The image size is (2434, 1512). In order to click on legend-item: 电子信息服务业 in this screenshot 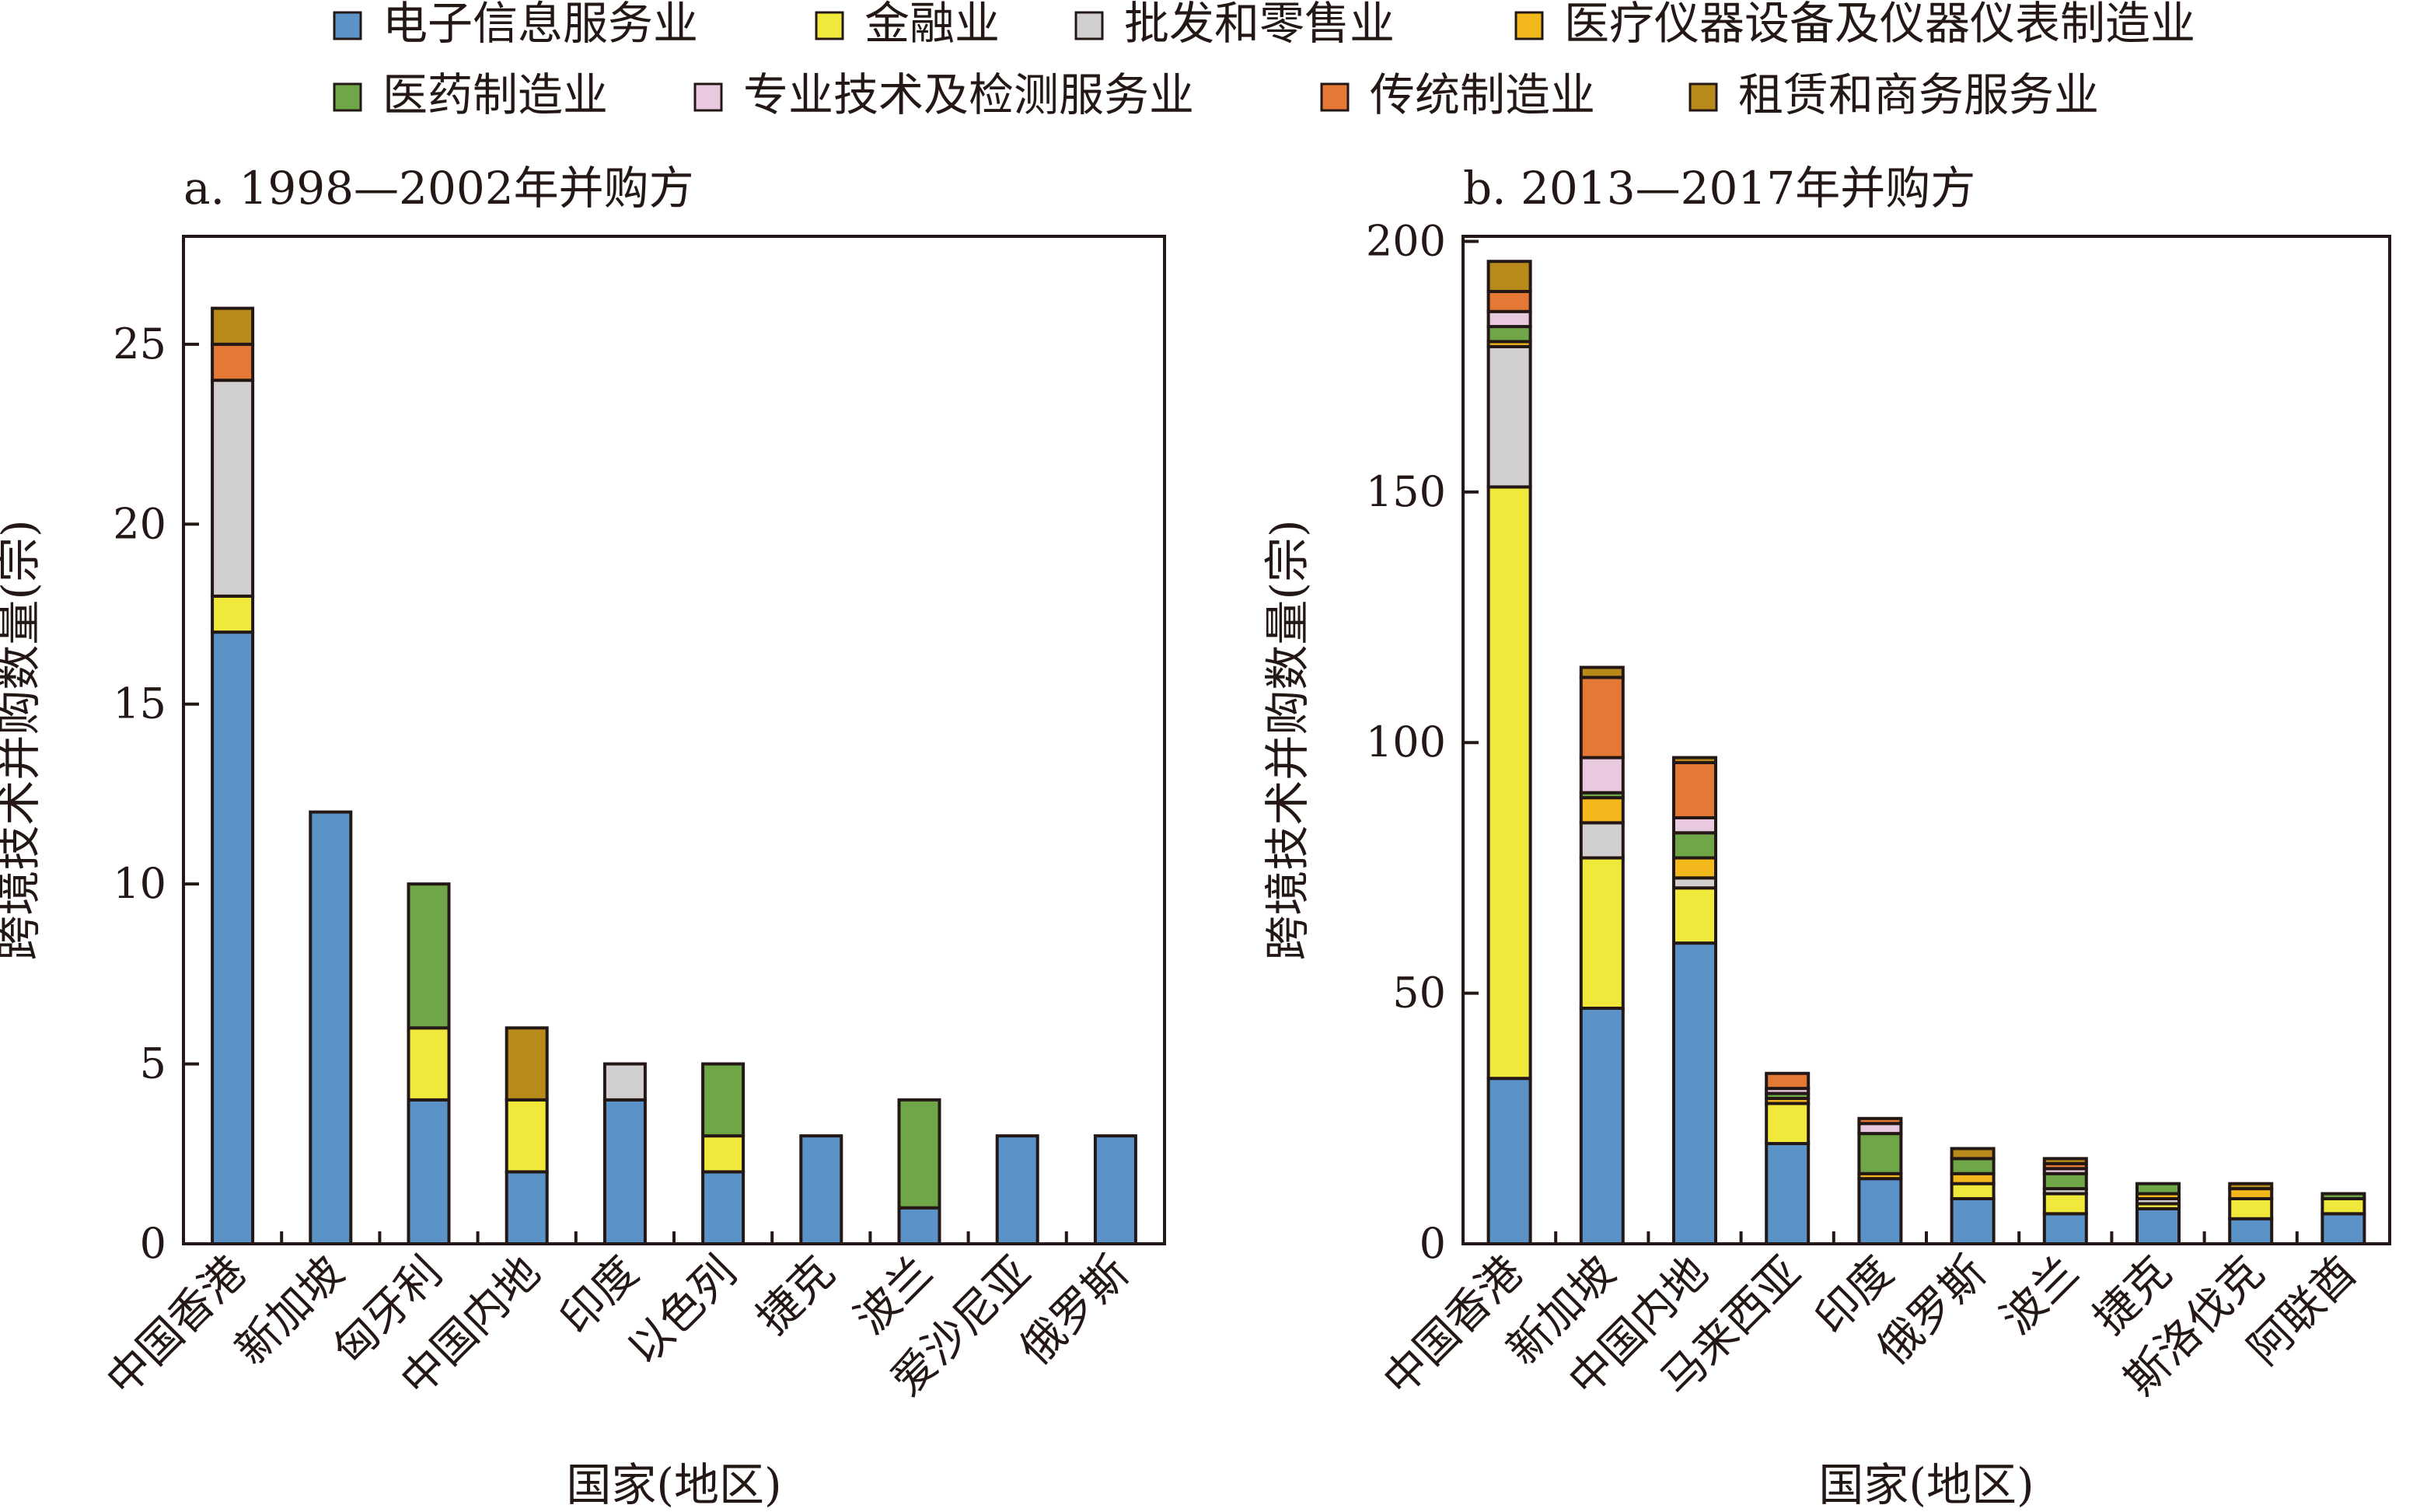, I will do `click(515, 25)`.